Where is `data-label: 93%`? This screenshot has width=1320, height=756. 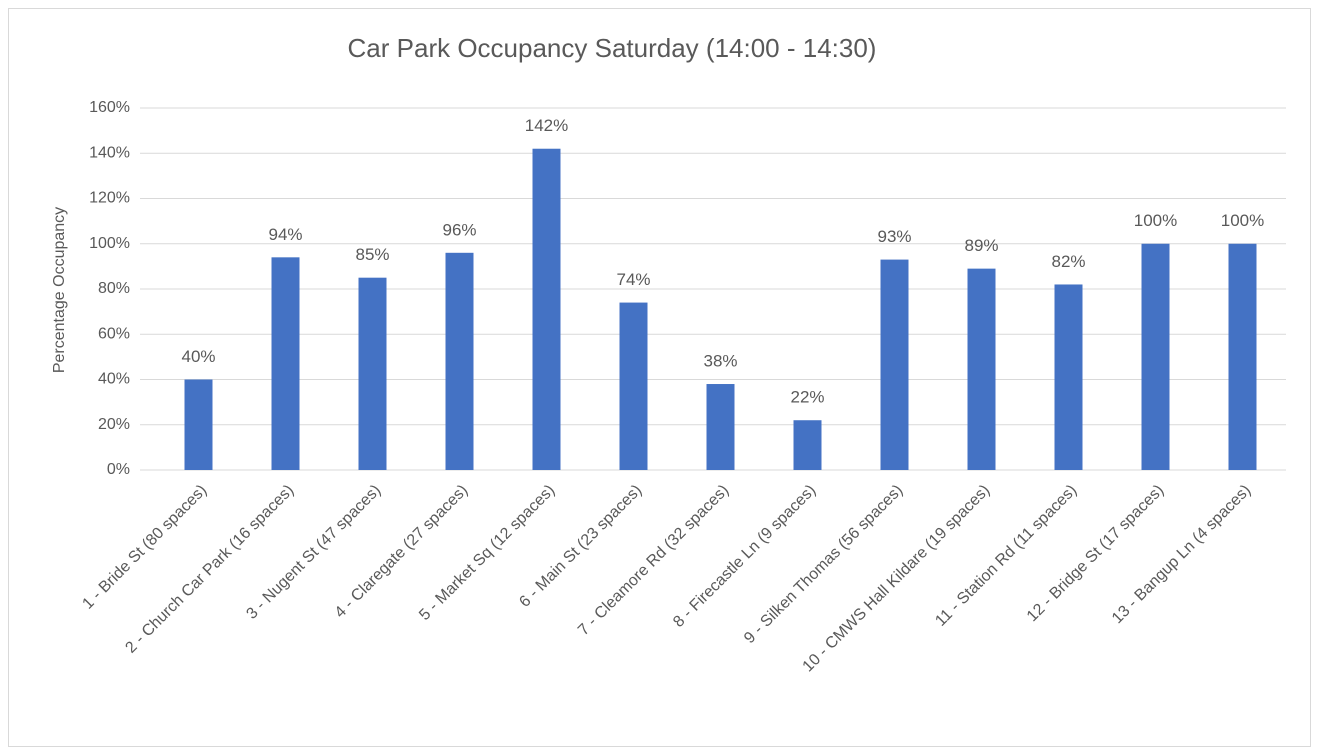
data-label: 93% is located at coordinates (894, 236).